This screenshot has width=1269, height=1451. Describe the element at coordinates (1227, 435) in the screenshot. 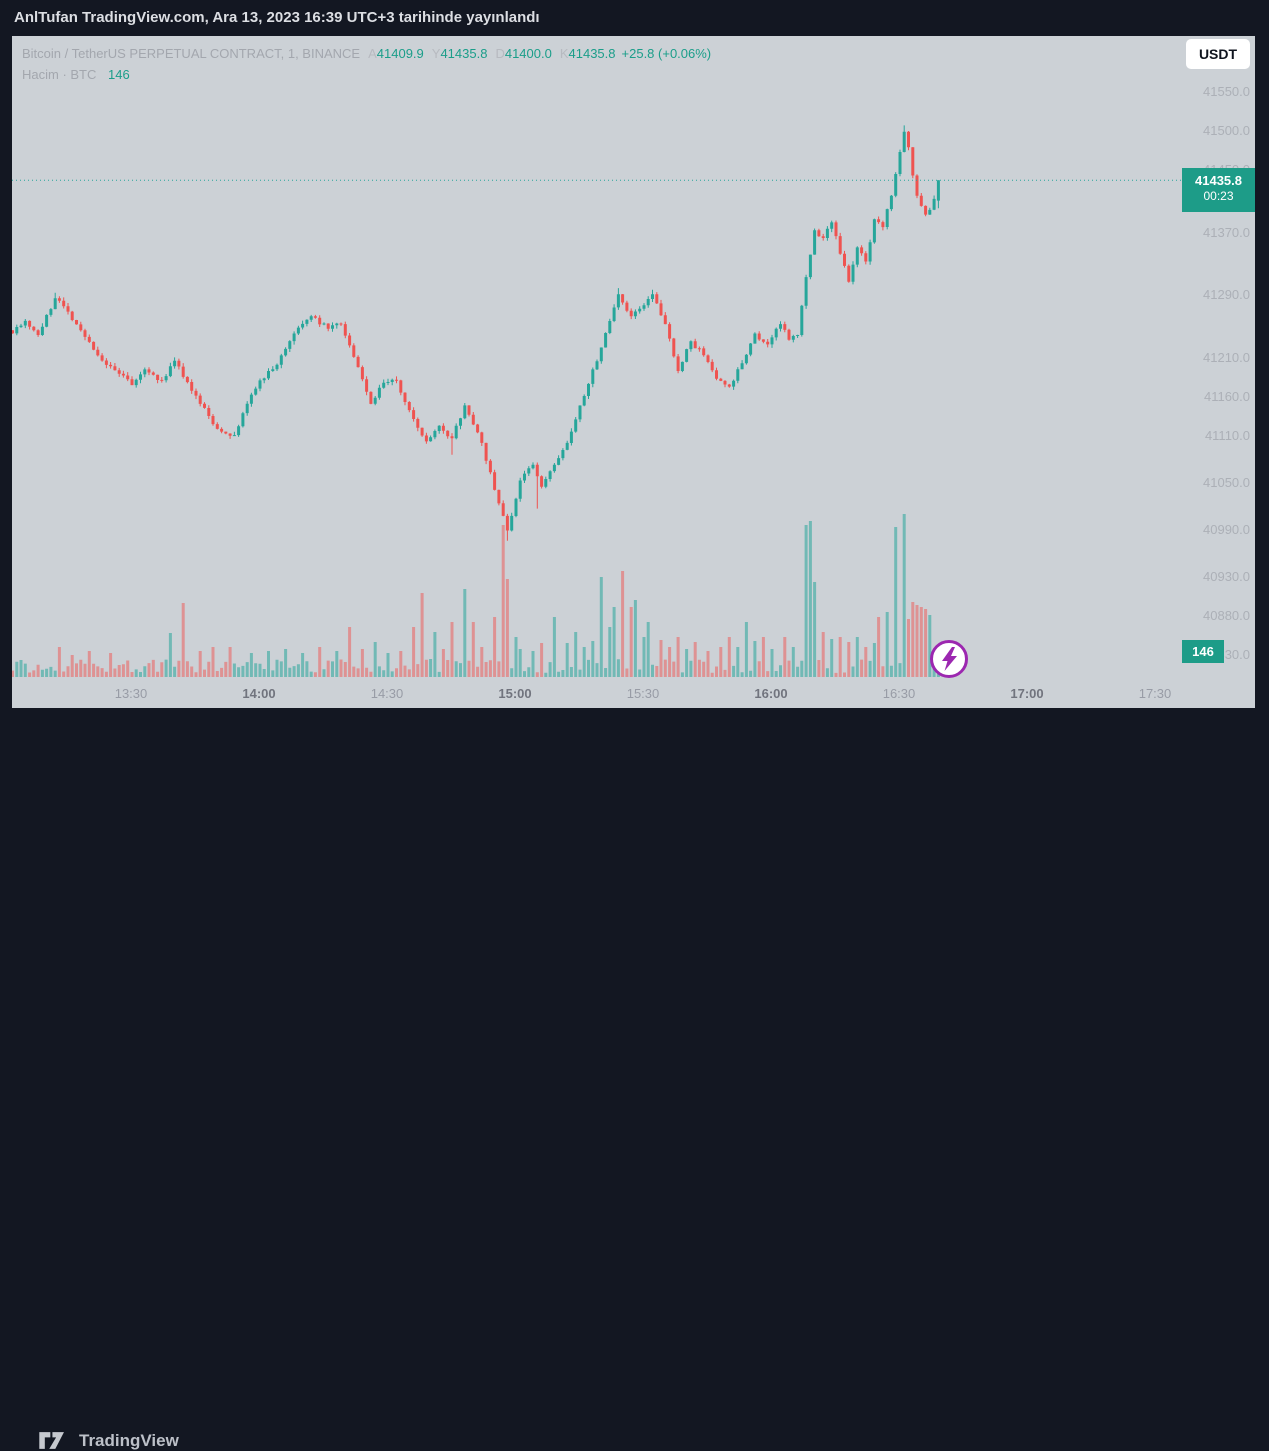

I see `price-axis-label: 41110.0` at that location.